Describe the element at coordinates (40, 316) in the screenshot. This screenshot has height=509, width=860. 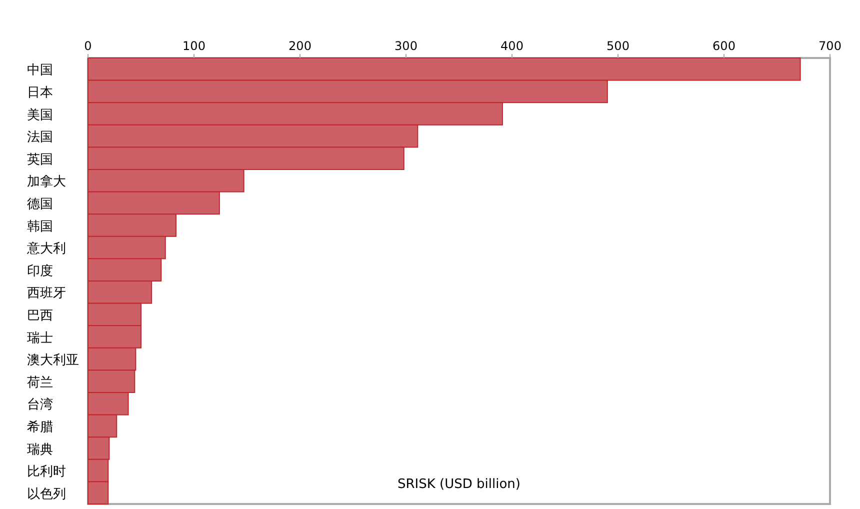
I see `y-tick-label: 巴西` at that location.